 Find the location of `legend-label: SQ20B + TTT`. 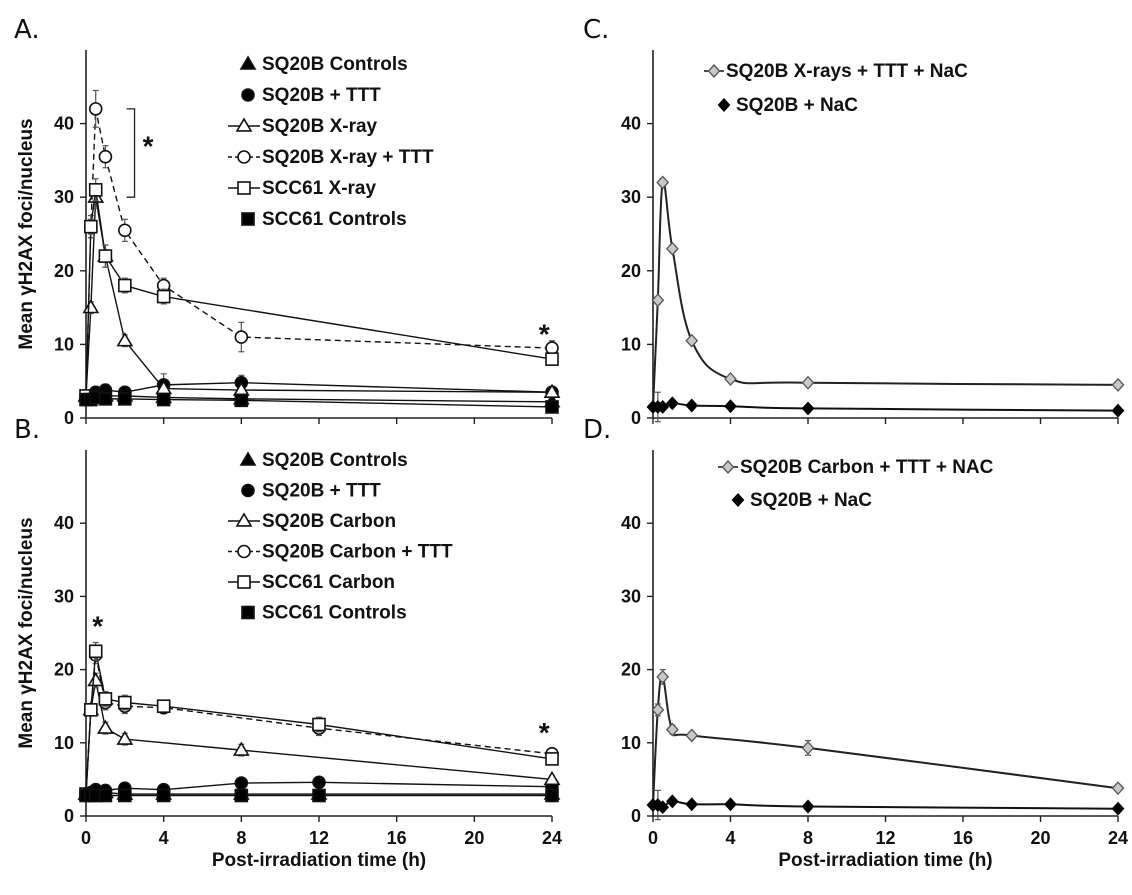

legend-label: SQ20B + TTT is located at coordinates (321, 491).